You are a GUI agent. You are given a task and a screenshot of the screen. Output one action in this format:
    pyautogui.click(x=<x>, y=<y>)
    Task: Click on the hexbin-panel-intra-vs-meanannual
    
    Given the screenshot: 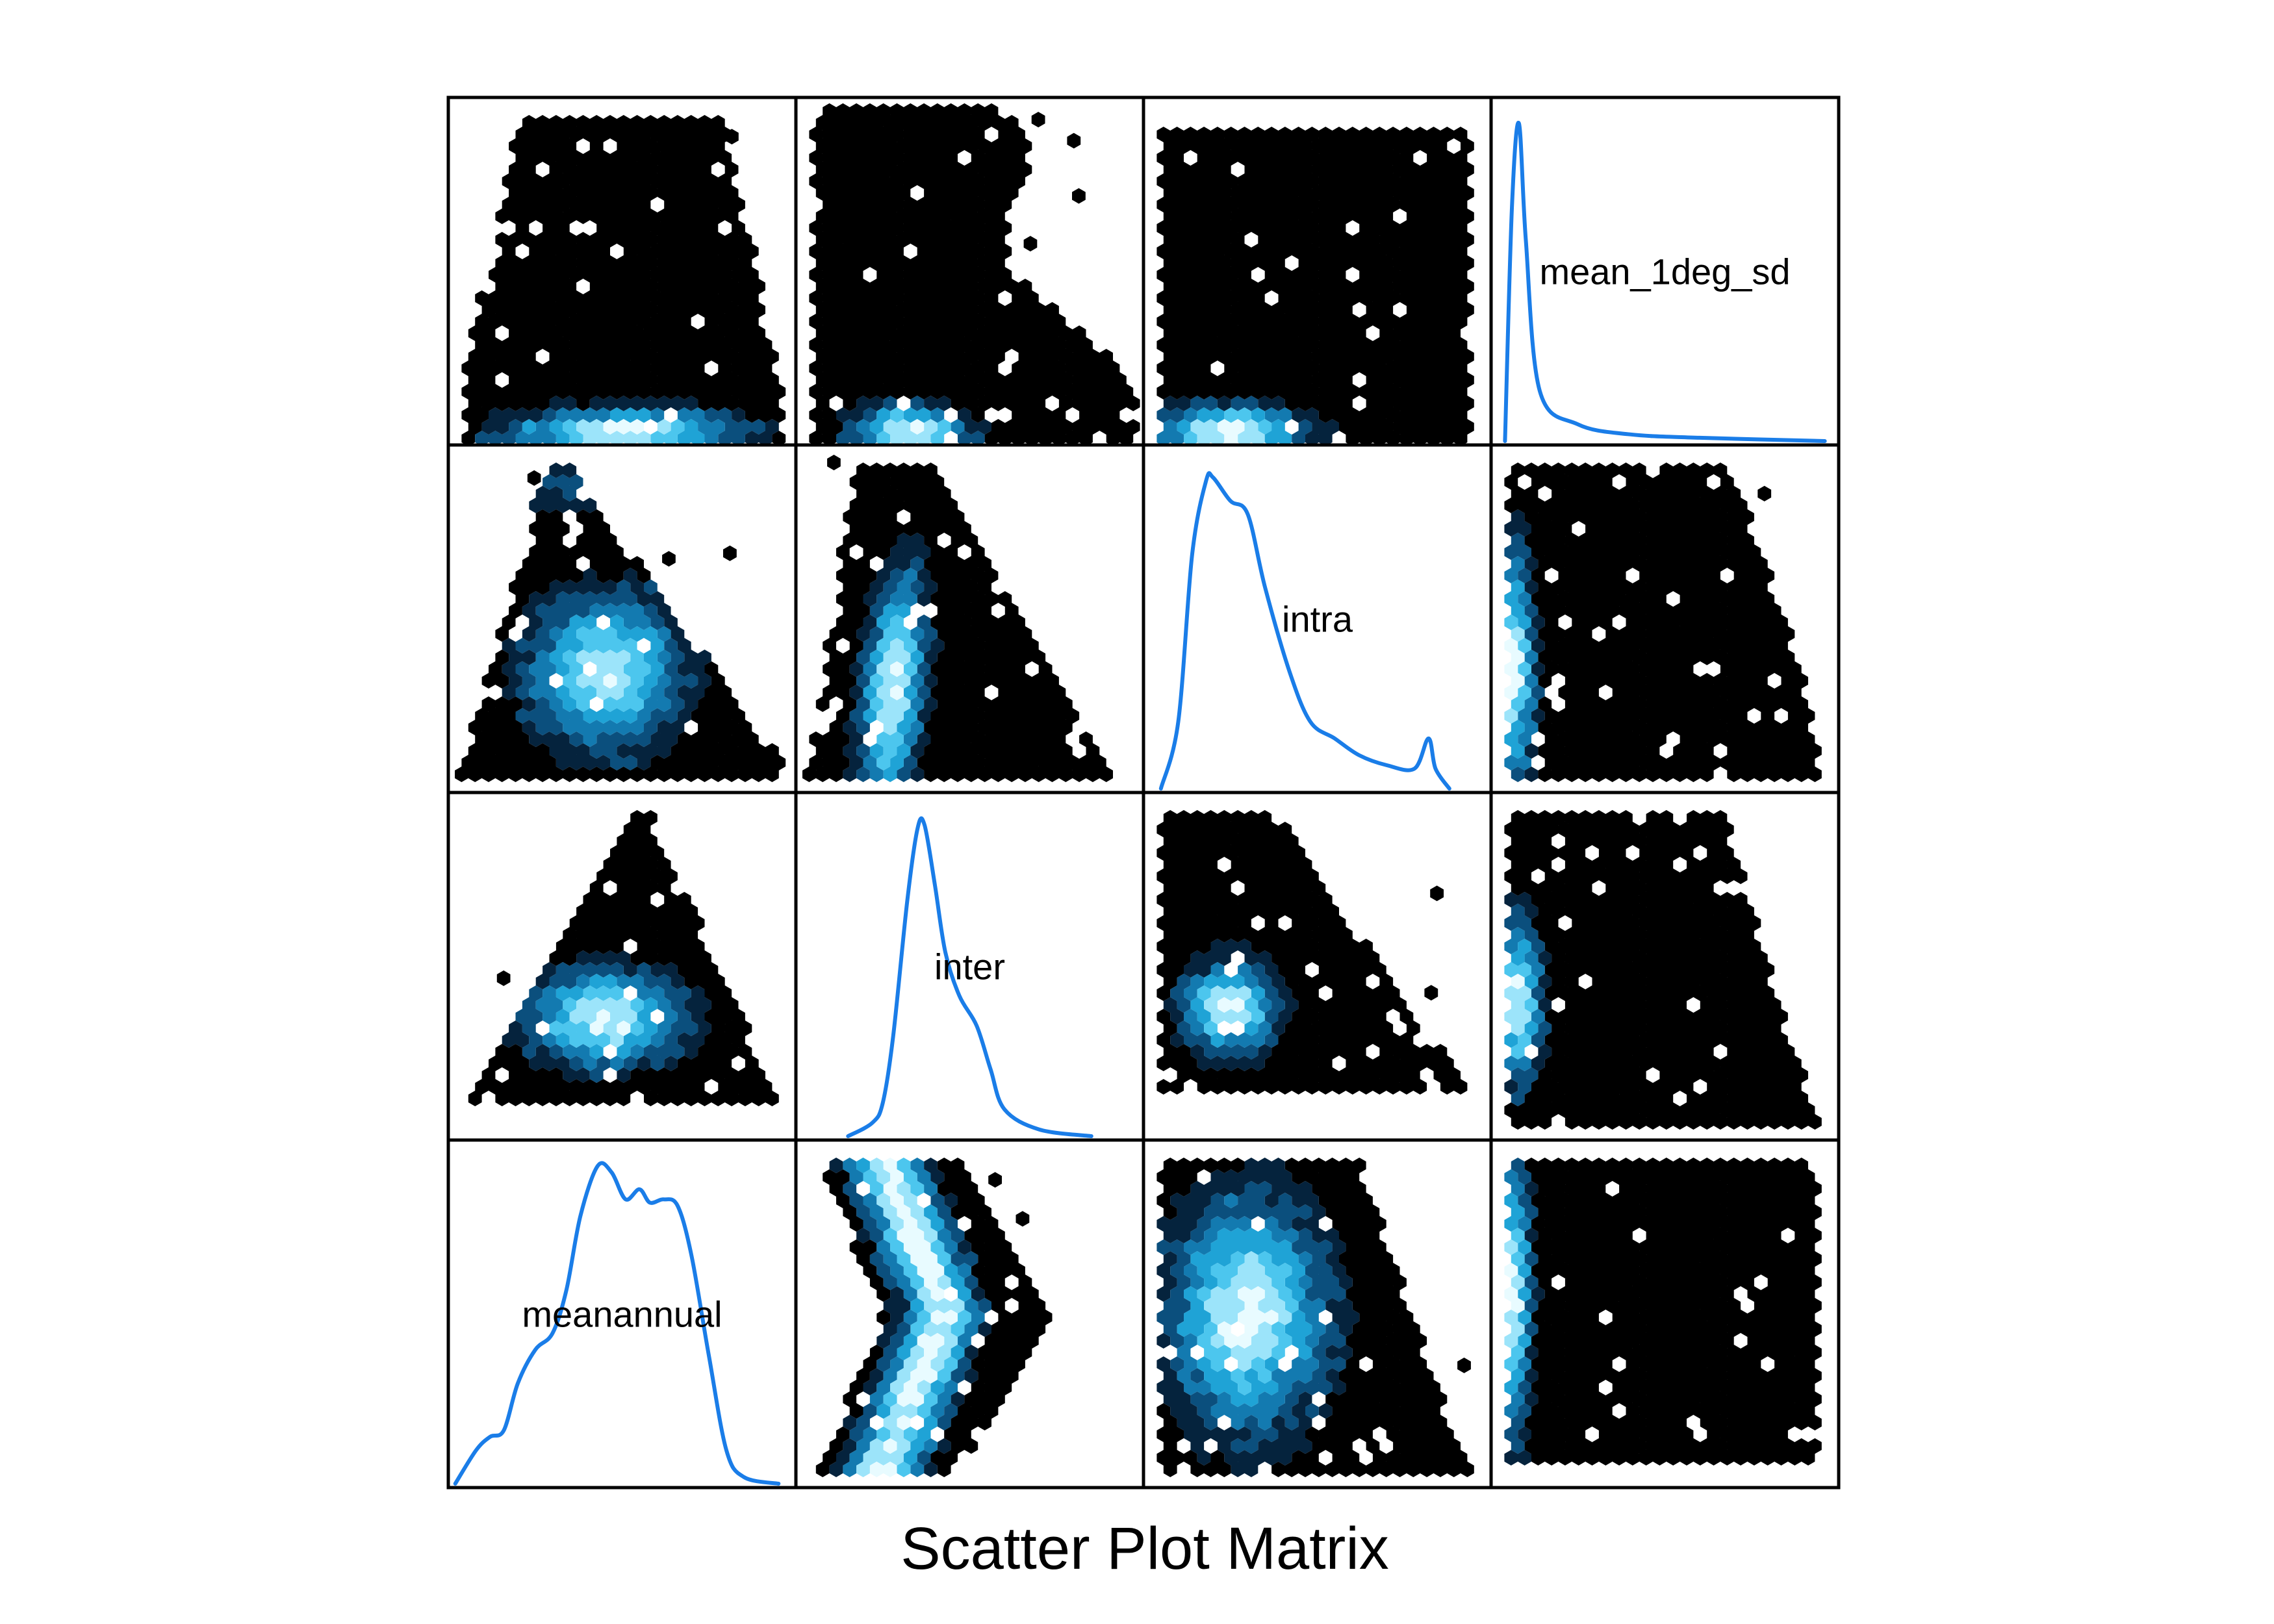 What is the action you would take?
    pyautogui.click(x=620, y=622)
    